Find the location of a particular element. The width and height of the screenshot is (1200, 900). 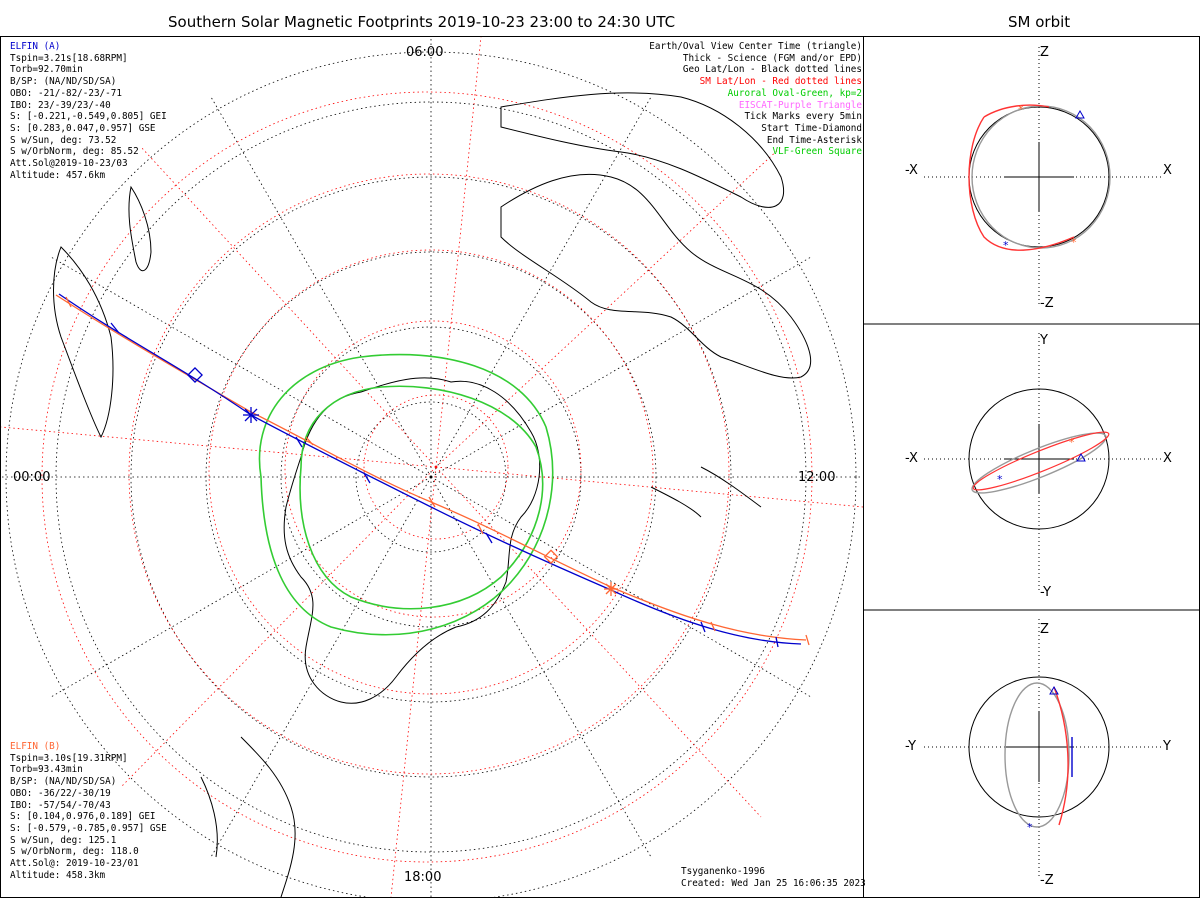

orbit-title: SM orbit is located at coordinates (1039, 22).